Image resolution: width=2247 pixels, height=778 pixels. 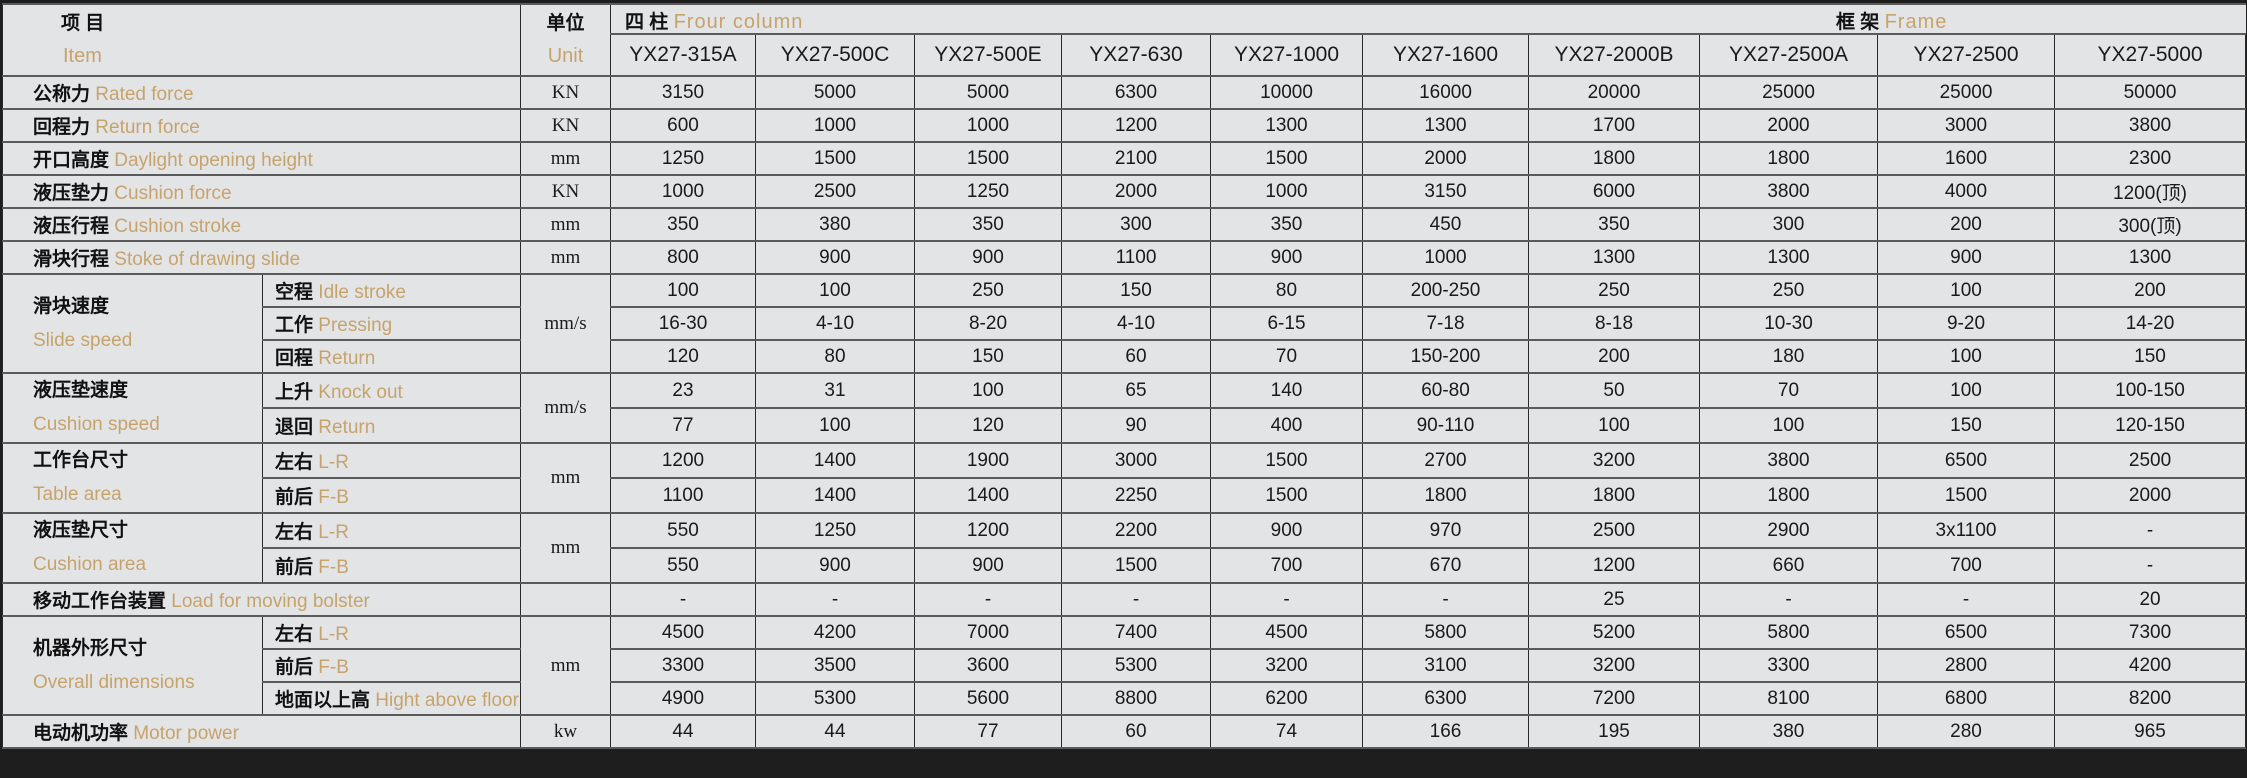 What do you see at coordinates (1125, 356) in the screenshot?
I see `table-row: 回程 Return 120 80 150 60 70 150-200 200 180 100 150` at bounding box center [1125, 356].